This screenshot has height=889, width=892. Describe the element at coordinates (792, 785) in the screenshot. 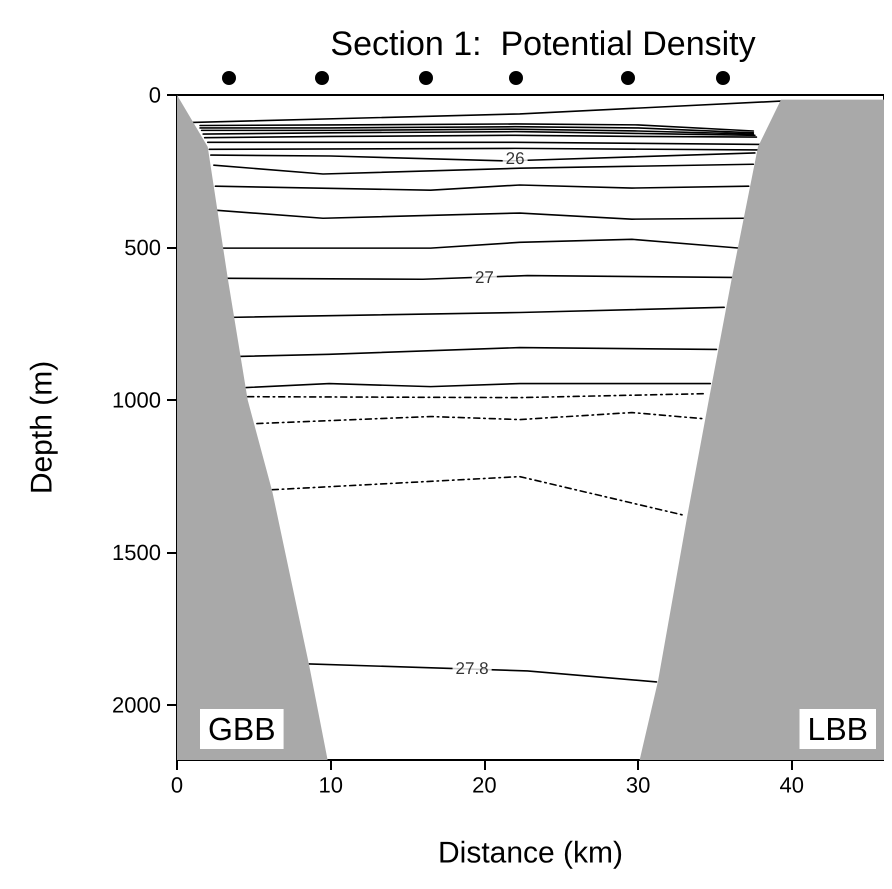

I see `x-tick-label: 40` at that location.